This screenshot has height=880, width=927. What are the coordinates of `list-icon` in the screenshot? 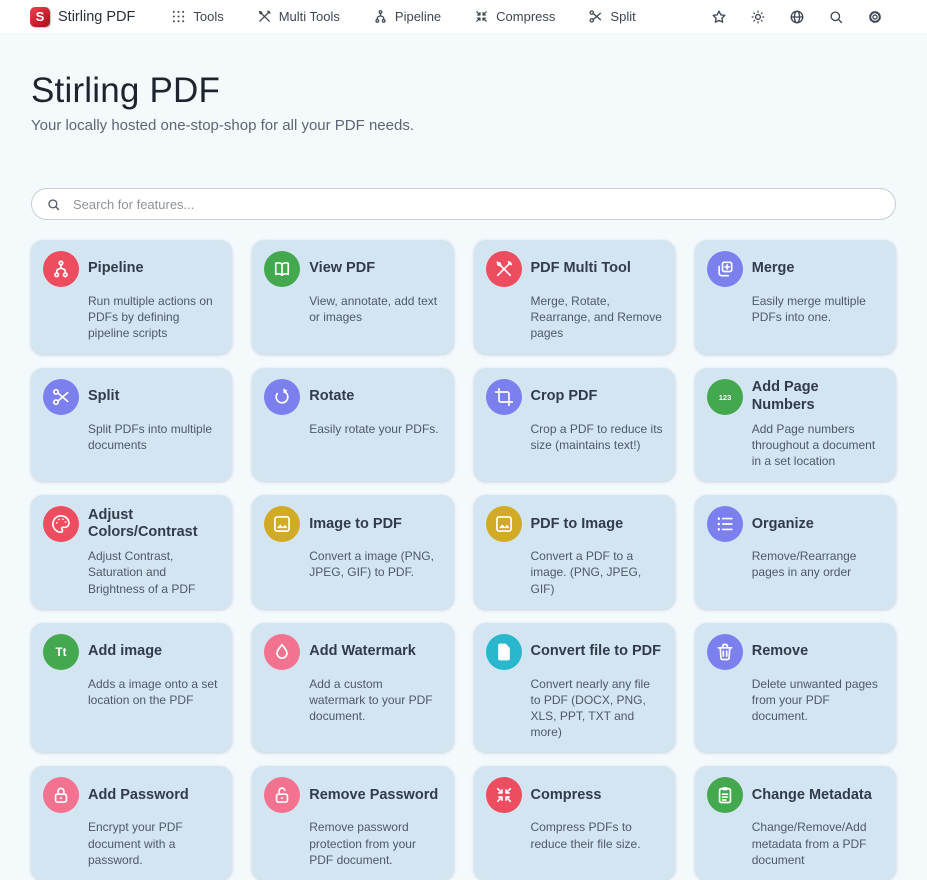 It's located at (724, 524).